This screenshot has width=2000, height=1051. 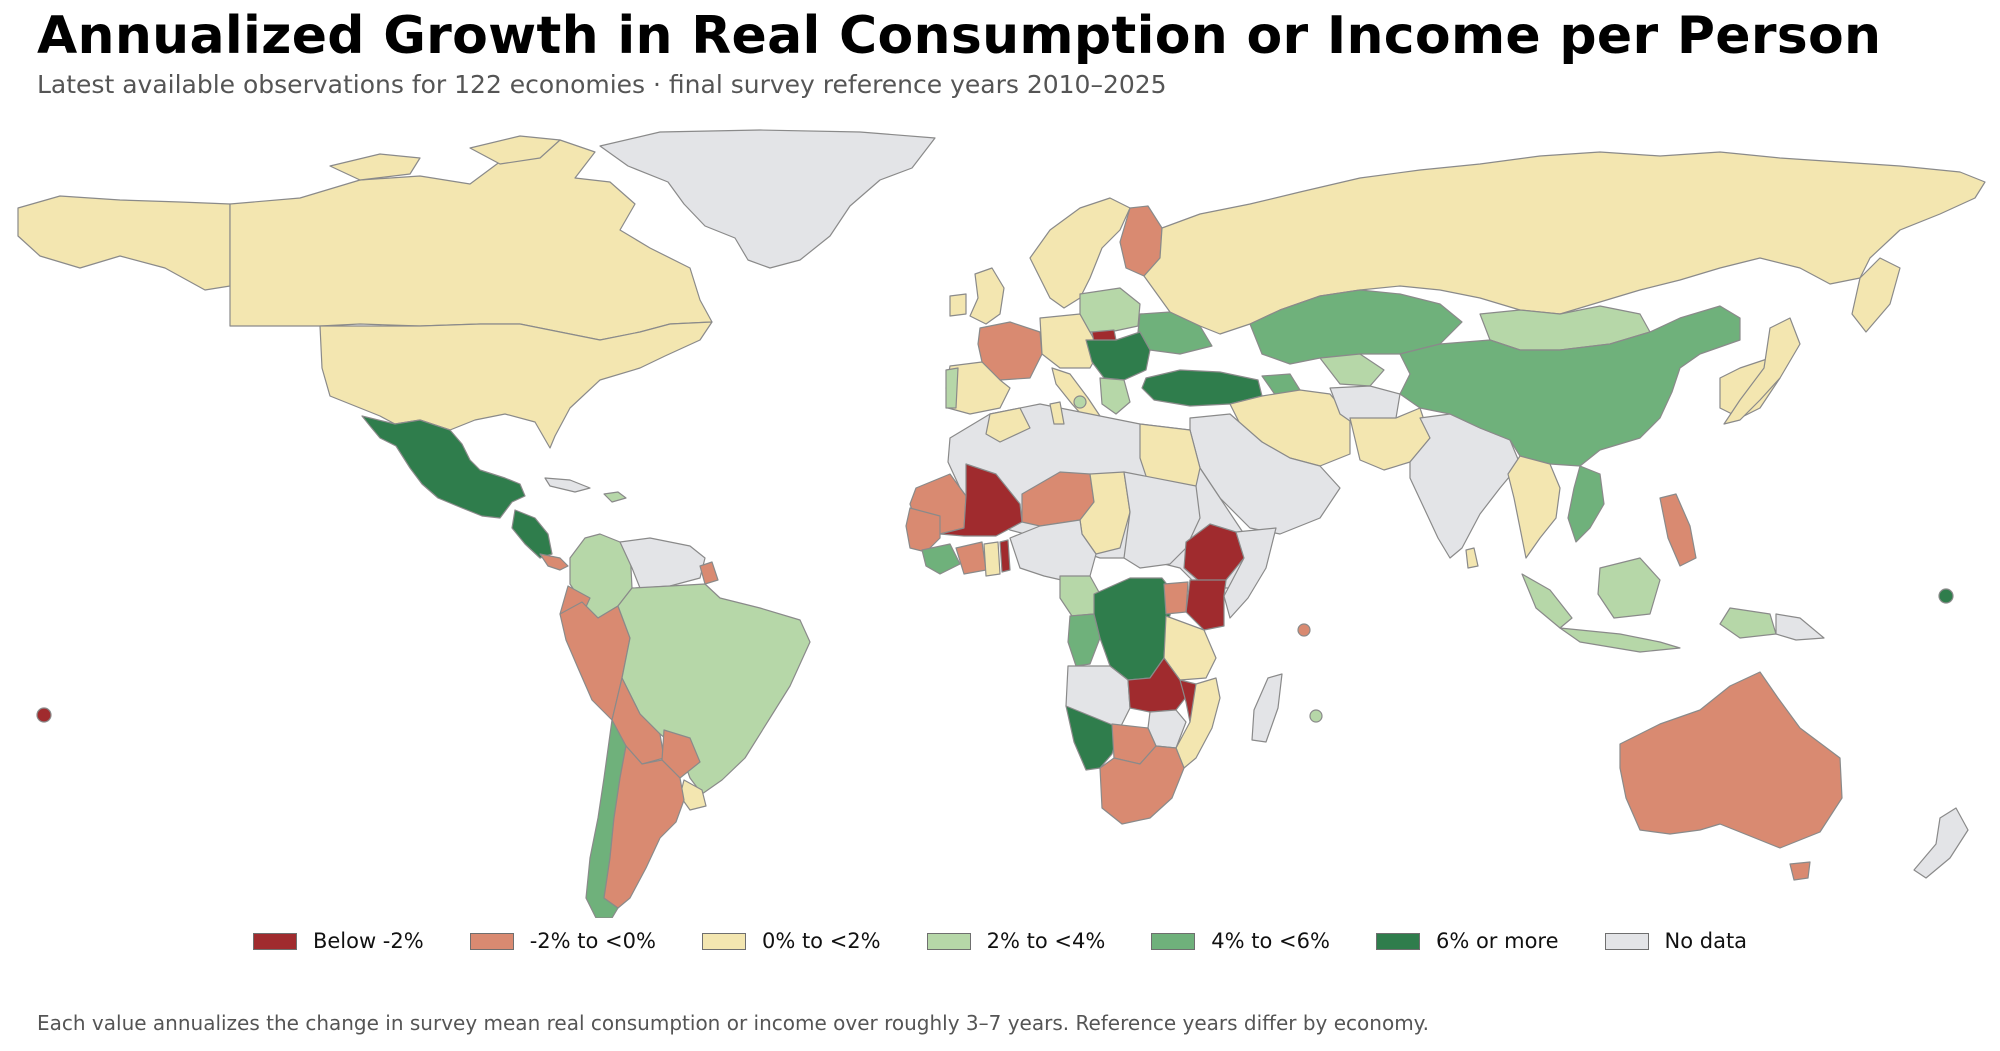 I want to click on region-honduras, so click(x=554, y=562).